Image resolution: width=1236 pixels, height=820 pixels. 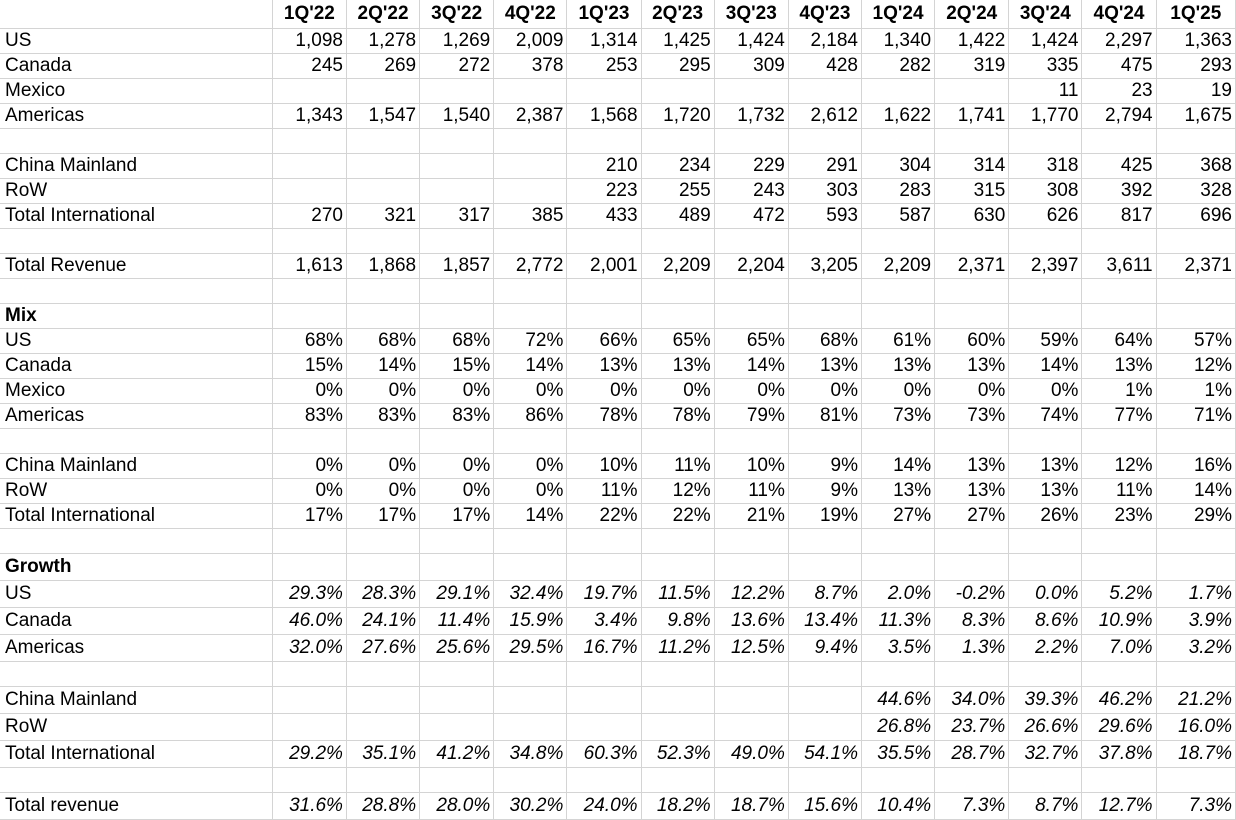 I want to click on value-cell: 31.6%, so click(x=309, y=806).